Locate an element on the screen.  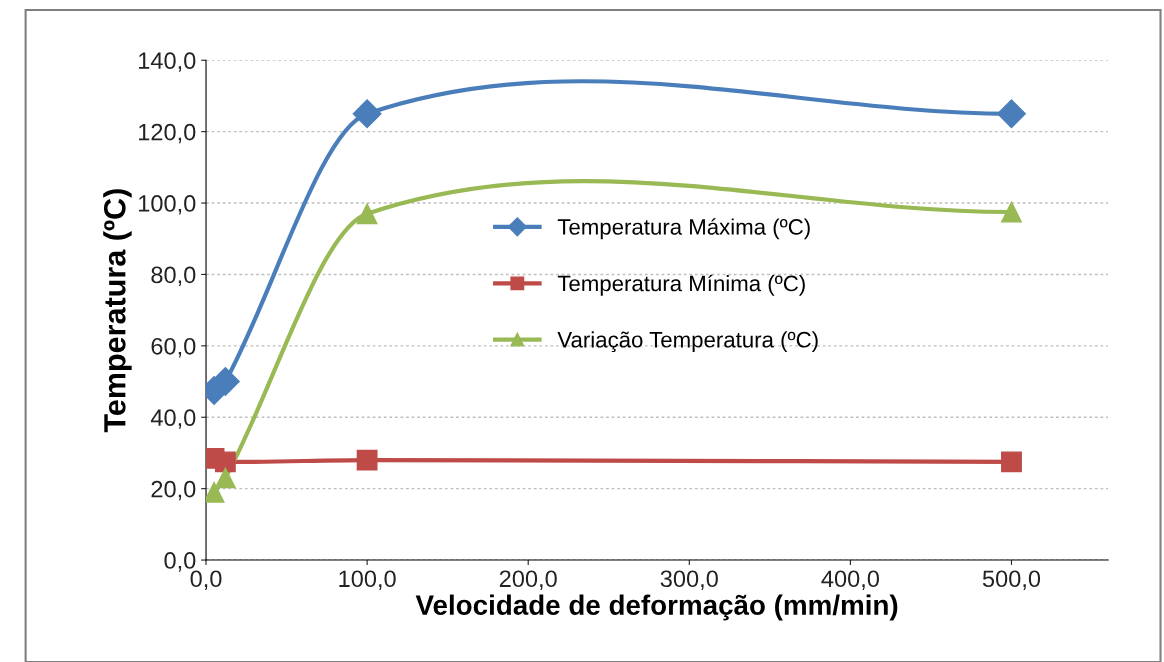
x-tick-label: 200,0 is located at coordinates (528, 580).